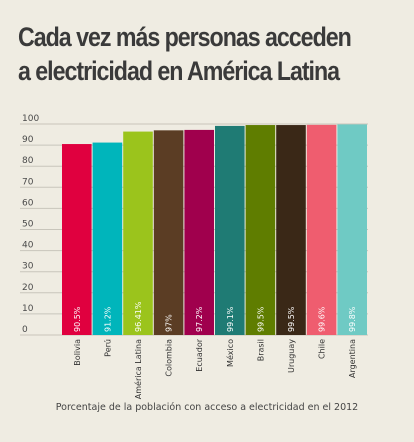  What do you see at coordinates (77, 352) in the screenshot?
I see `category-label: Bolivia` at bounding box center [77, 352].